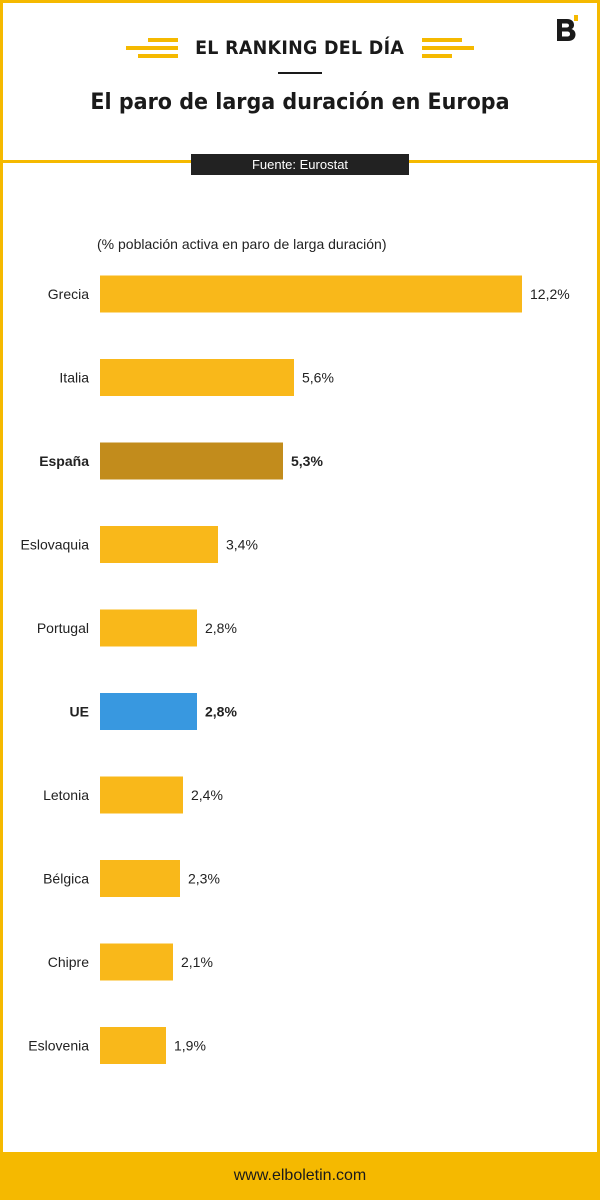  Describe the element at coordinates (136, 962) in the screenshot. I see `bar-chipre` at that location.